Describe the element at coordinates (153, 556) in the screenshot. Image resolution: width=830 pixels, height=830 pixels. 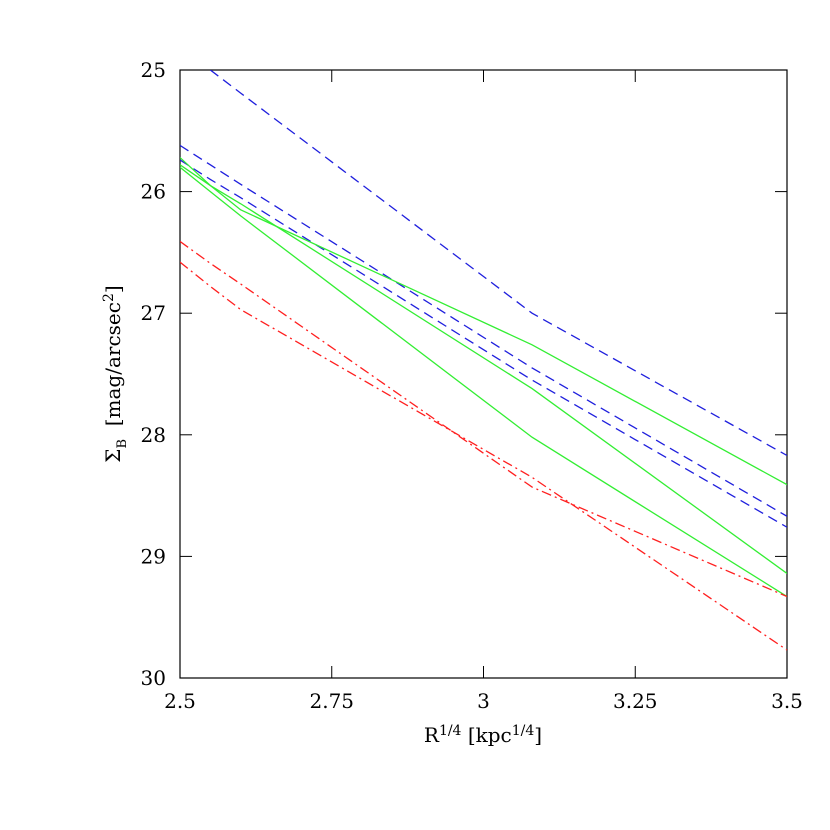
I see `y-tick-label: 29` at that location.